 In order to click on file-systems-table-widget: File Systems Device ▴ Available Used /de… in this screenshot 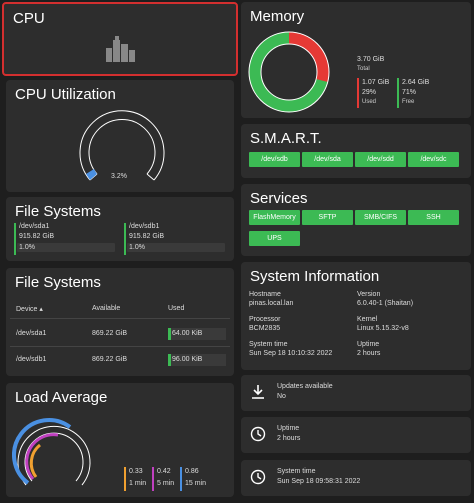, I will do `click(120, 322)`.